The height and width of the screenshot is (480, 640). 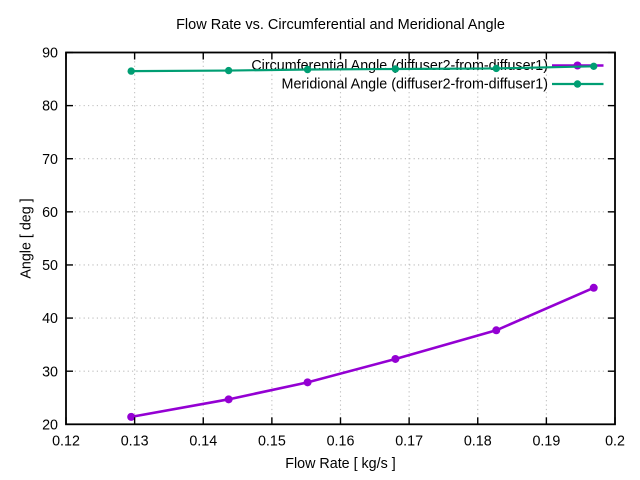 I want to click on x-tick-label: 0.15, so click(x=272, y=442).